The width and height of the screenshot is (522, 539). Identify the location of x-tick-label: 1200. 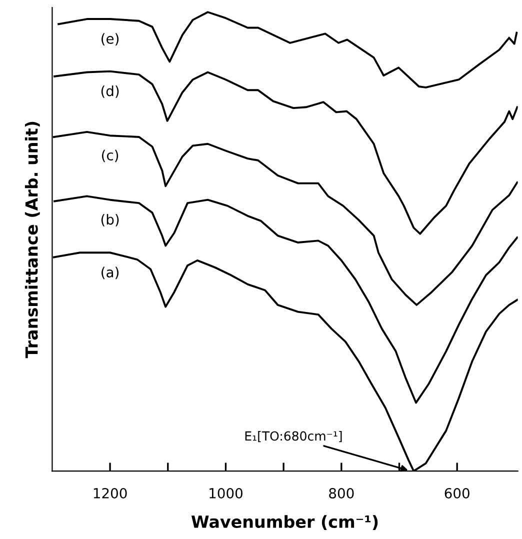
(110, 493).